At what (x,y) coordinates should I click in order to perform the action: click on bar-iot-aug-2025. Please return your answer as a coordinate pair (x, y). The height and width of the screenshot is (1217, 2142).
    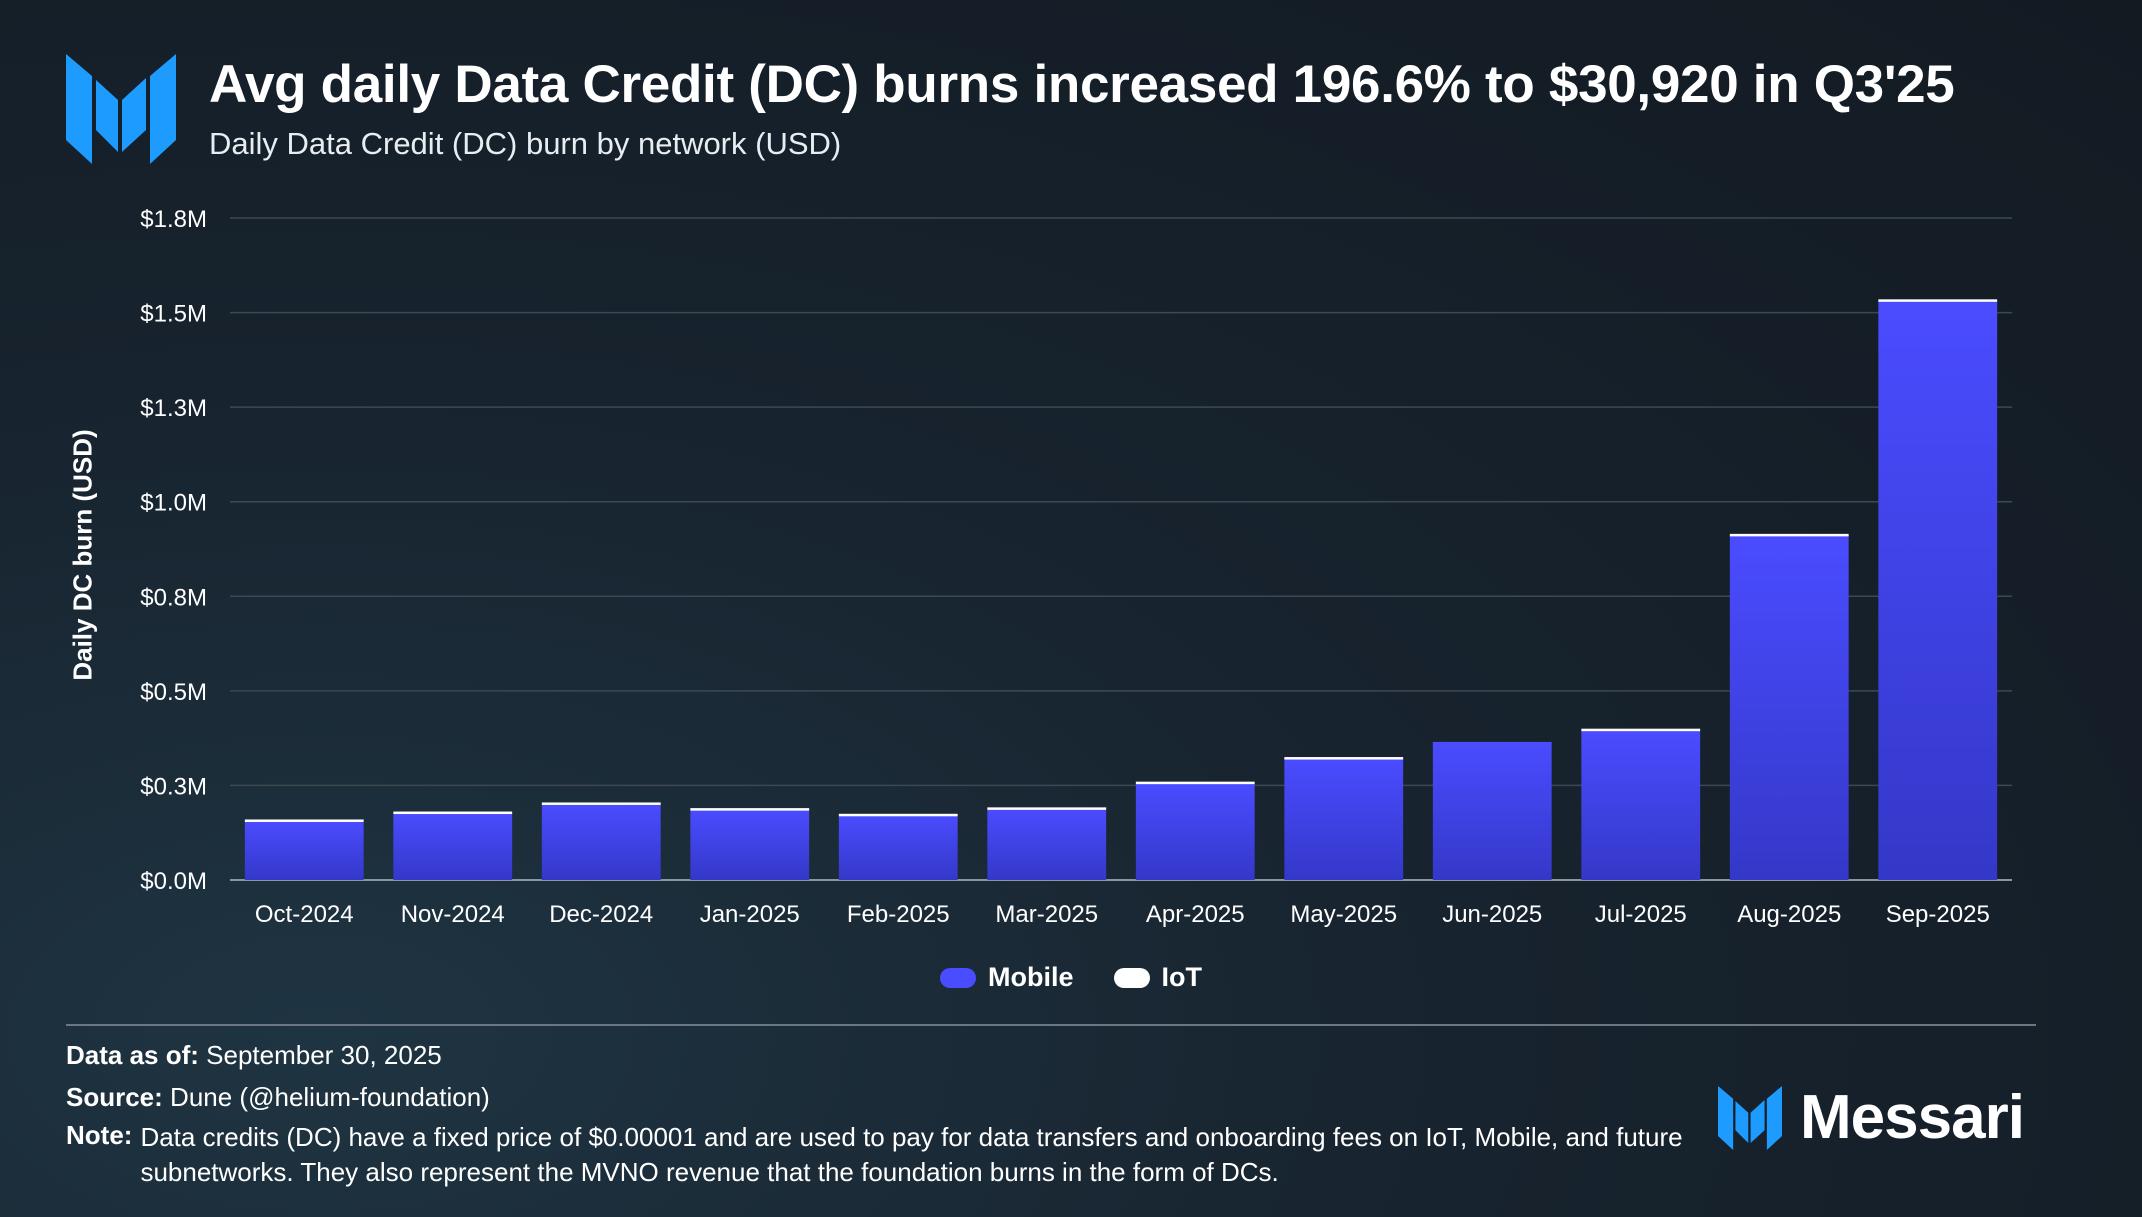
    Looking at the image, I should click on (1789, 535).